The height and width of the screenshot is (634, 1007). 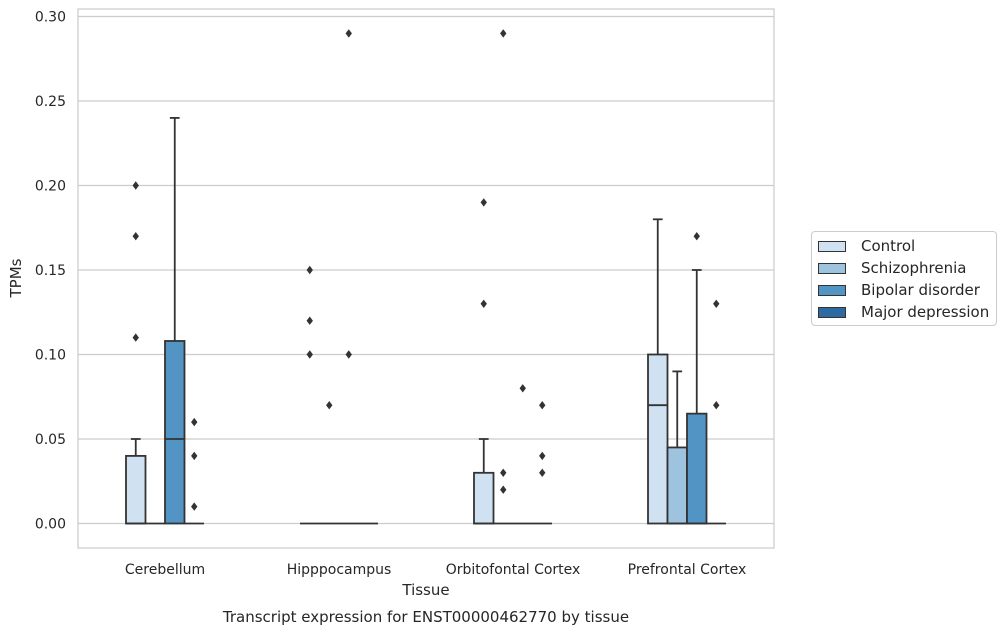 I want to click on x-tick-label: Cerebellum, so click(x=165, y=570).